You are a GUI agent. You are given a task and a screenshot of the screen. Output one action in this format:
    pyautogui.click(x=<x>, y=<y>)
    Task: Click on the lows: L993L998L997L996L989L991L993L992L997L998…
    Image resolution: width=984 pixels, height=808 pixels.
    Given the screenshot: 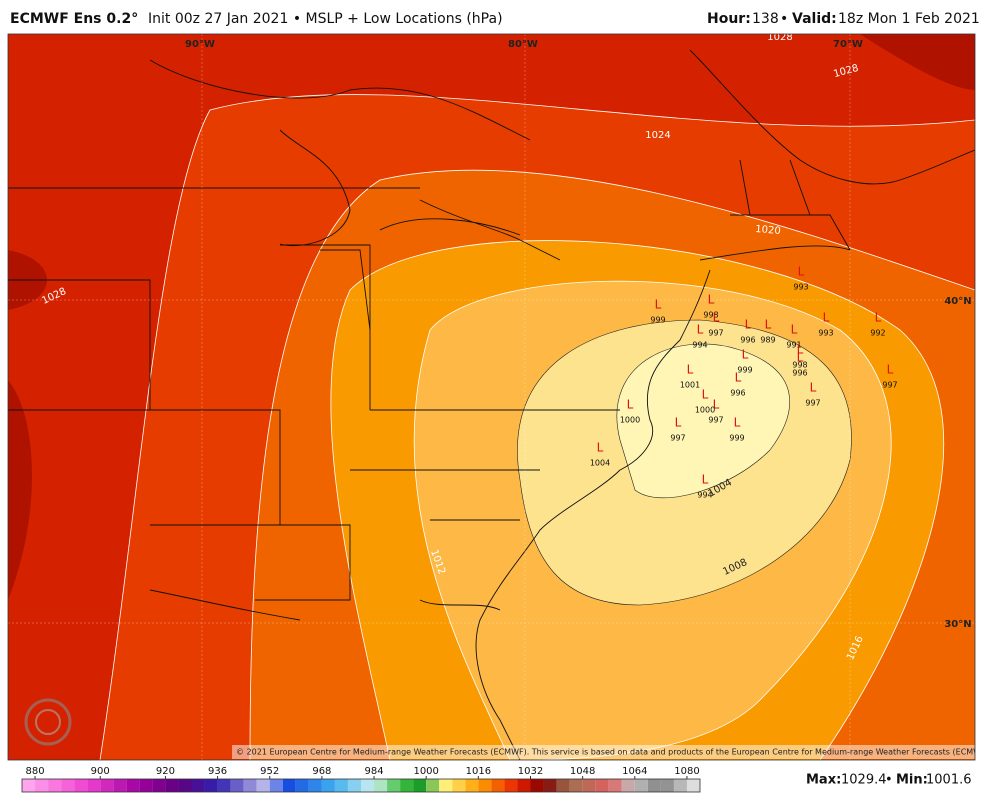 What is the action you would take?
    pyautogui.click(x=744, y=382)
    